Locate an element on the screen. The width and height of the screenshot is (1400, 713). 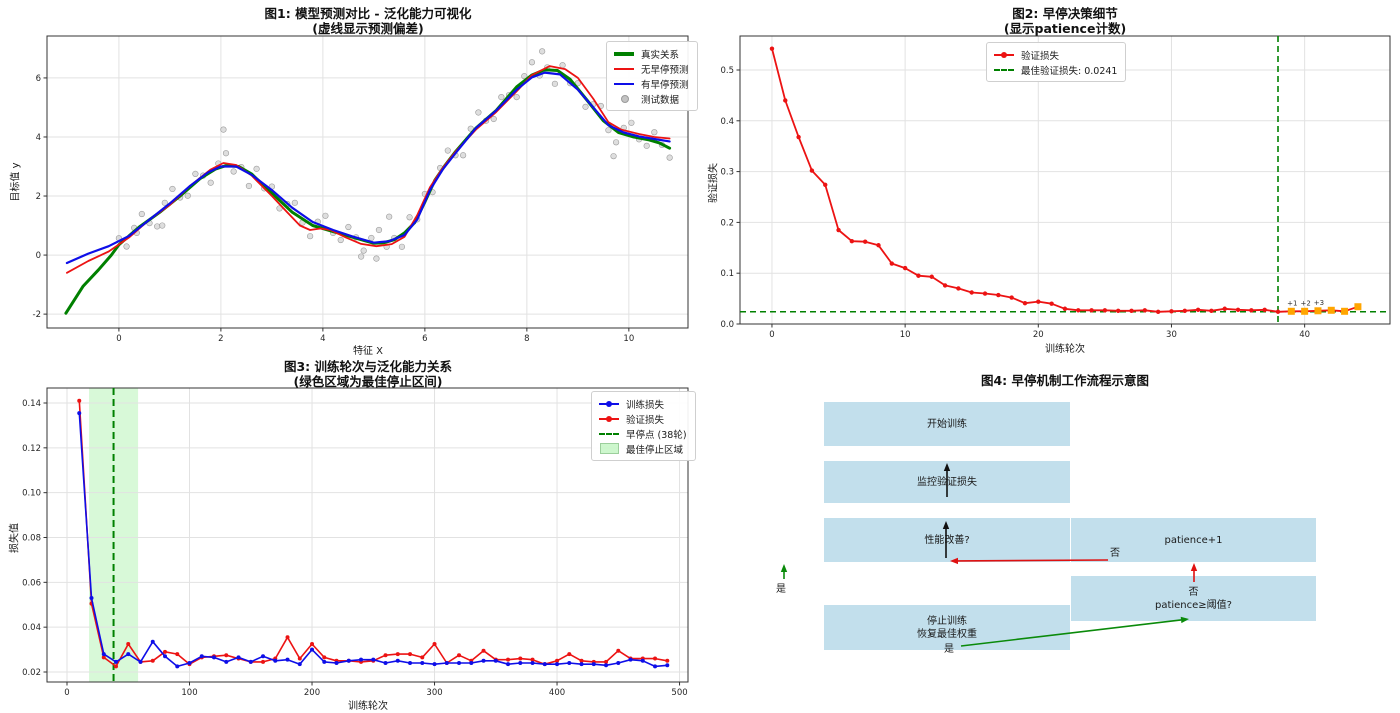
svg-text: +3 is located at coordinates (1319, 303).